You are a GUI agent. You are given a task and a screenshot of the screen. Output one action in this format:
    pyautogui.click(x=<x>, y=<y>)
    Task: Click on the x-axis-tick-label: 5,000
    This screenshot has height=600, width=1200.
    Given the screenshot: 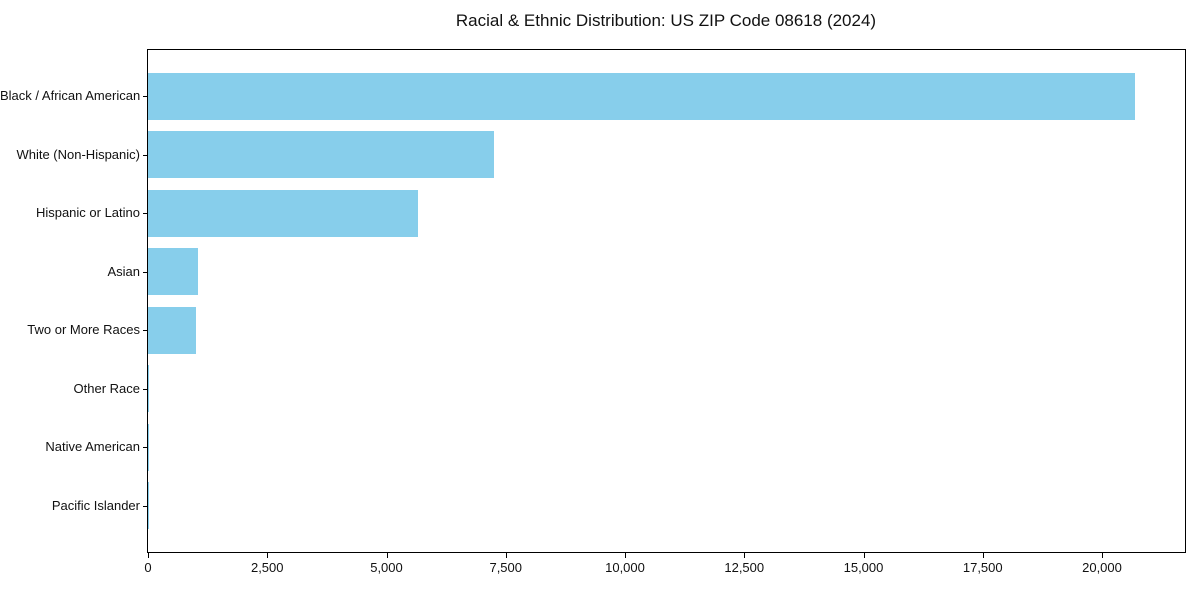 What is the action you would take?
    pyautogui.click(x=386, y=567)
    